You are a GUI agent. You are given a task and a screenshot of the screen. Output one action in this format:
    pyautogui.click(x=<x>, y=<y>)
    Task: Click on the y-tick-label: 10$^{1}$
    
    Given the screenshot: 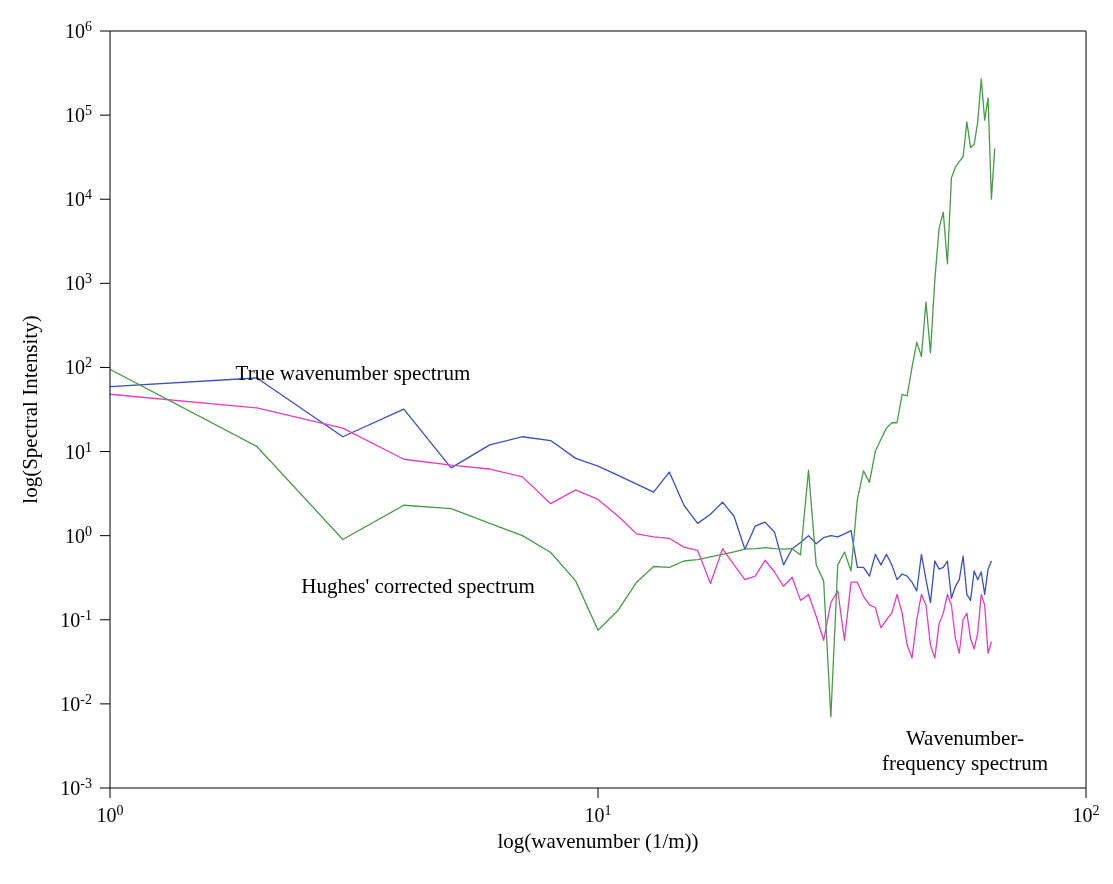 What is the action you would take?
    pyautogui.click(x=78, y=451)
    